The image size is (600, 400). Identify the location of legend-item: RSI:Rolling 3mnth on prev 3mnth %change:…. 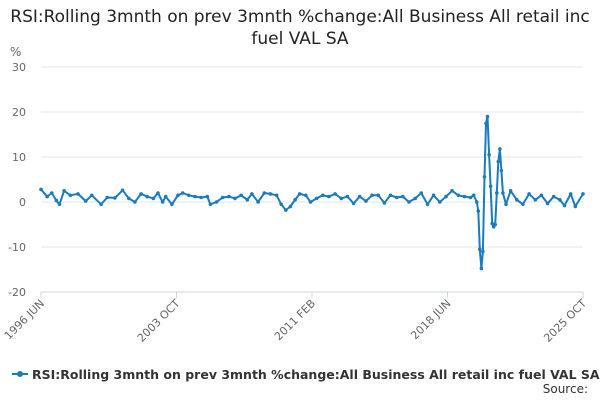
(306, 374).